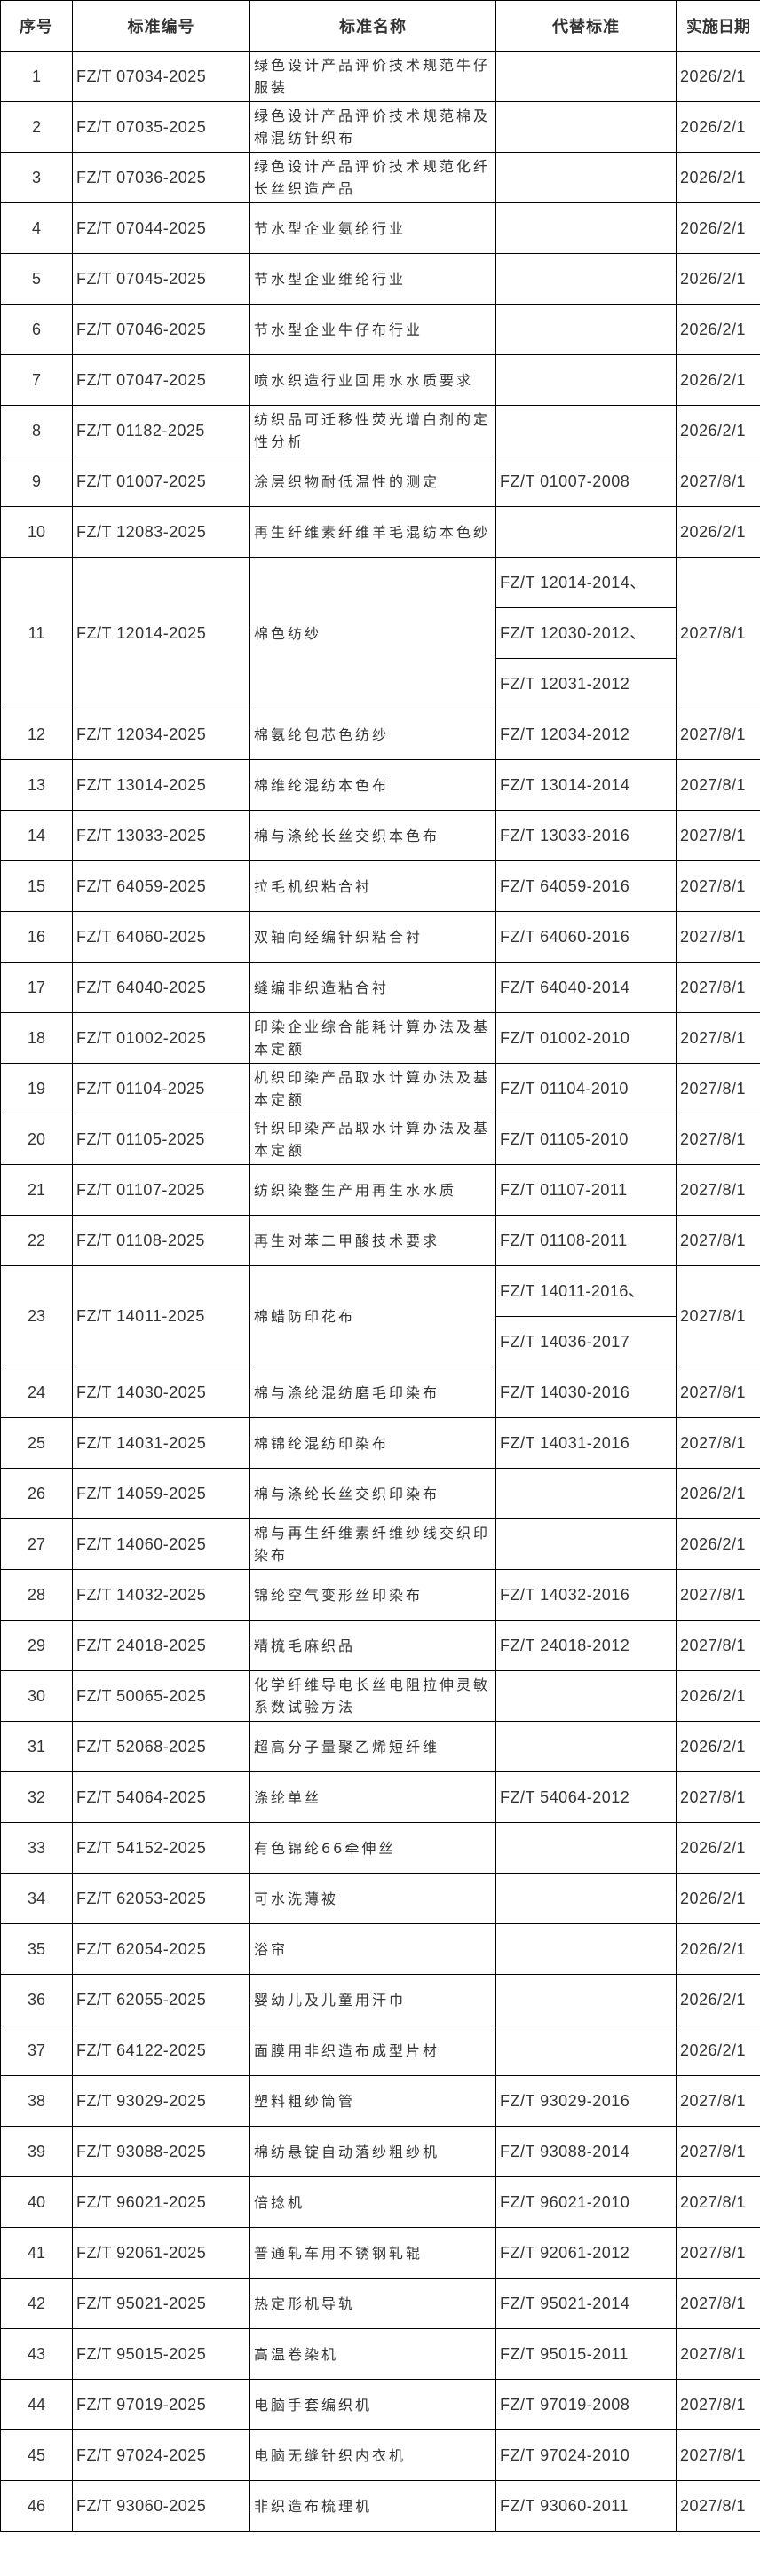 The image size is (760, 2576). I want to click on standard-code-cell: FZ/T 95015-2025, so click(161, 2354).